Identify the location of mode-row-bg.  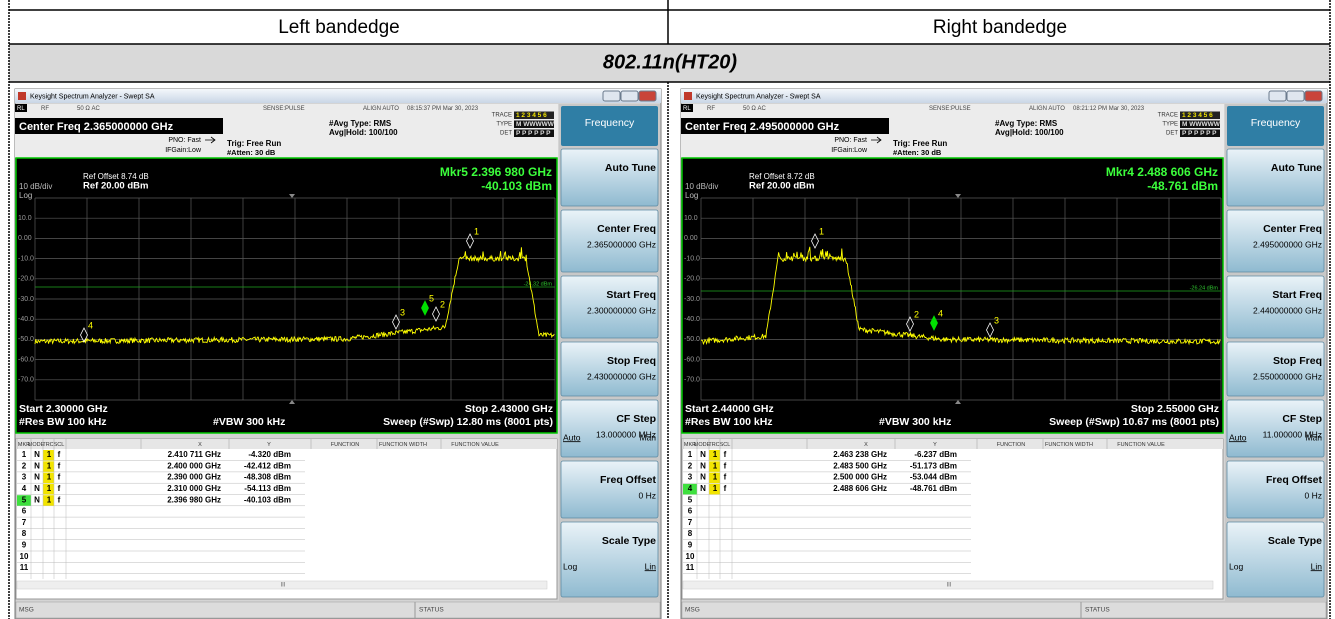
(669, 63).